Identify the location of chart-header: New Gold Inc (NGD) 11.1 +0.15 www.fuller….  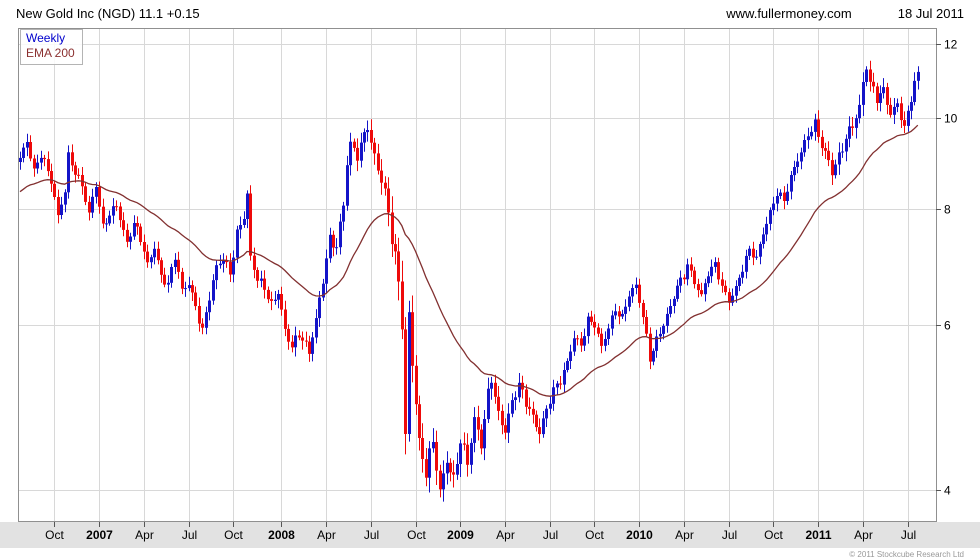
(490, 13).